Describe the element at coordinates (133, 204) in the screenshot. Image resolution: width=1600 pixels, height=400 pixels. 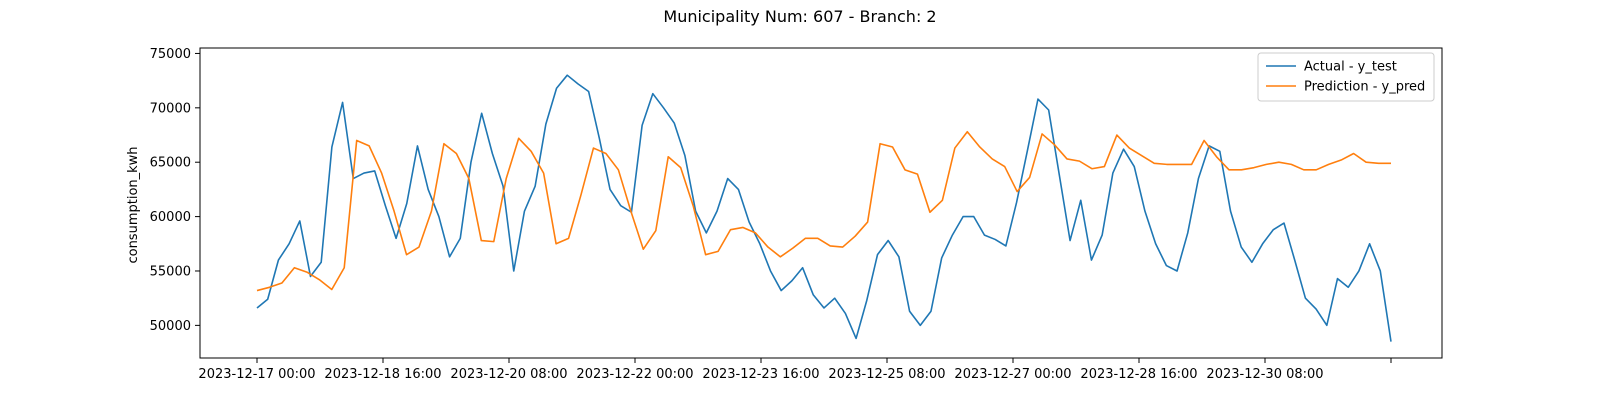
I see `y-axis-label: consumption_kwh` at that location.